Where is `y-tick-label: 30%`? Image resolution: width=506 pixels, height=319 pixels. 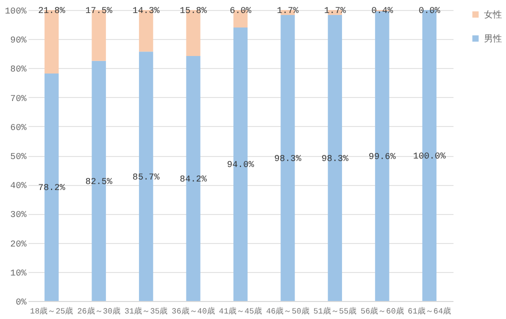 y-tick-label: 30% is located at coordinates (19, 215).